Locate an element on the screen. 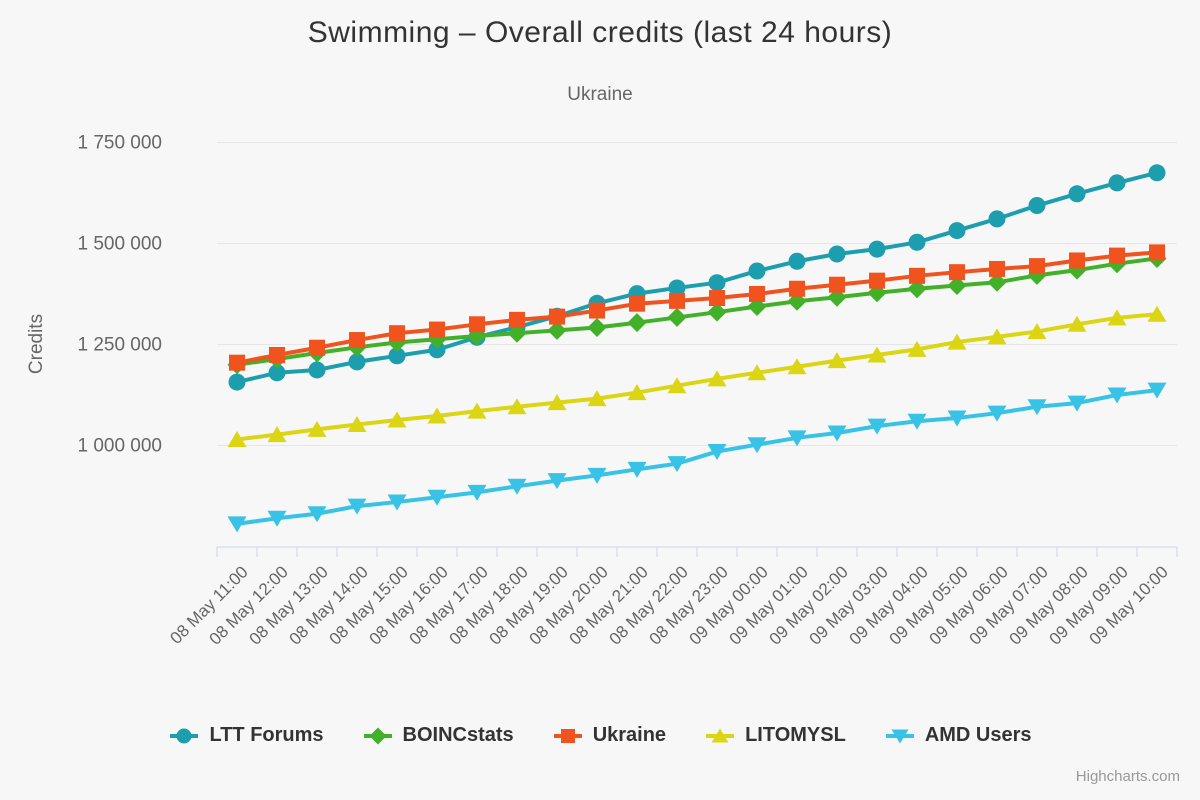 The image size is (1200, 800). legend-item-litomysl: LITOMYSL is located at coordinates (775, 735).